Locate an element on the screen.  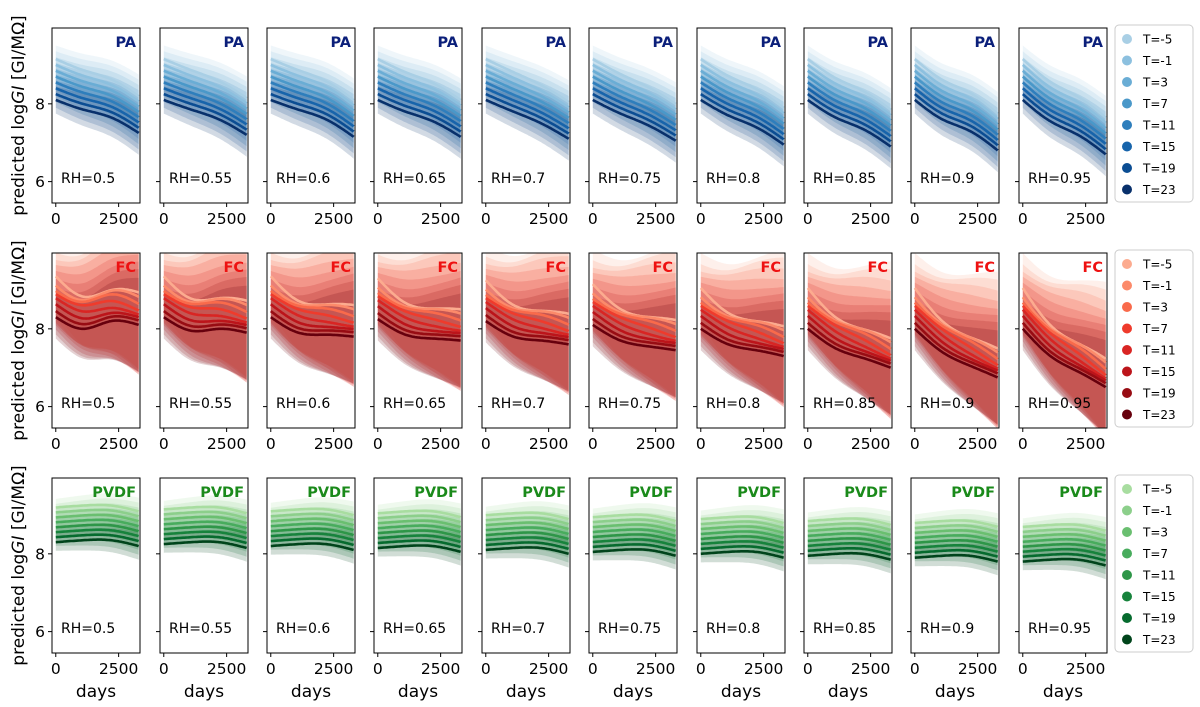
panel-pa-9: 0 2500 PA RH=0.9 is located at coordinates (953, 127).